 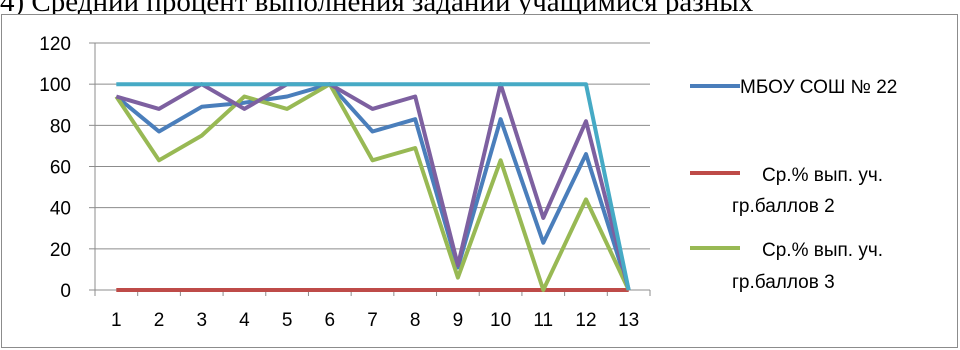 What do you see at coordinates (60, 209) in the screenshot?
I see `y-tick-label-40: 40` at bounding box center [60, 209].